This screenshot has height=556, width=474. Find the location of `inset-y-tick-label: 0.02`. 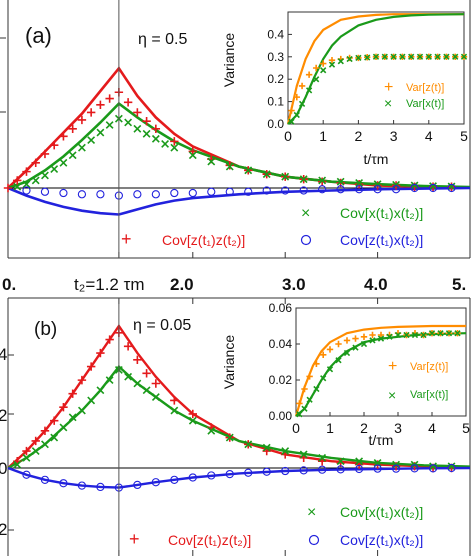

inset-y-tick-label: 0.02 is located at coordinates (281, 380).